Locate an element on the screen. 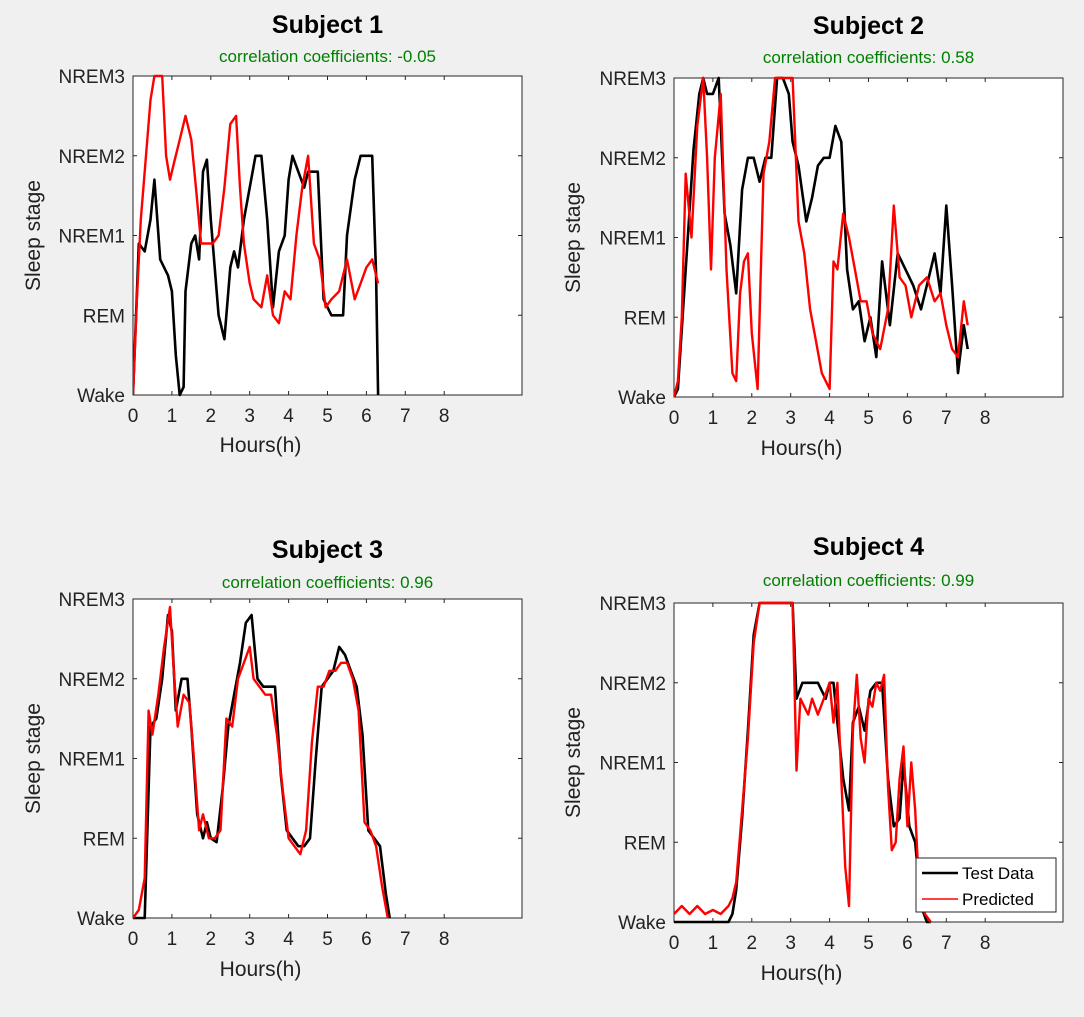  subplot-title: Subject 3 is located at coordinates (327, 550).